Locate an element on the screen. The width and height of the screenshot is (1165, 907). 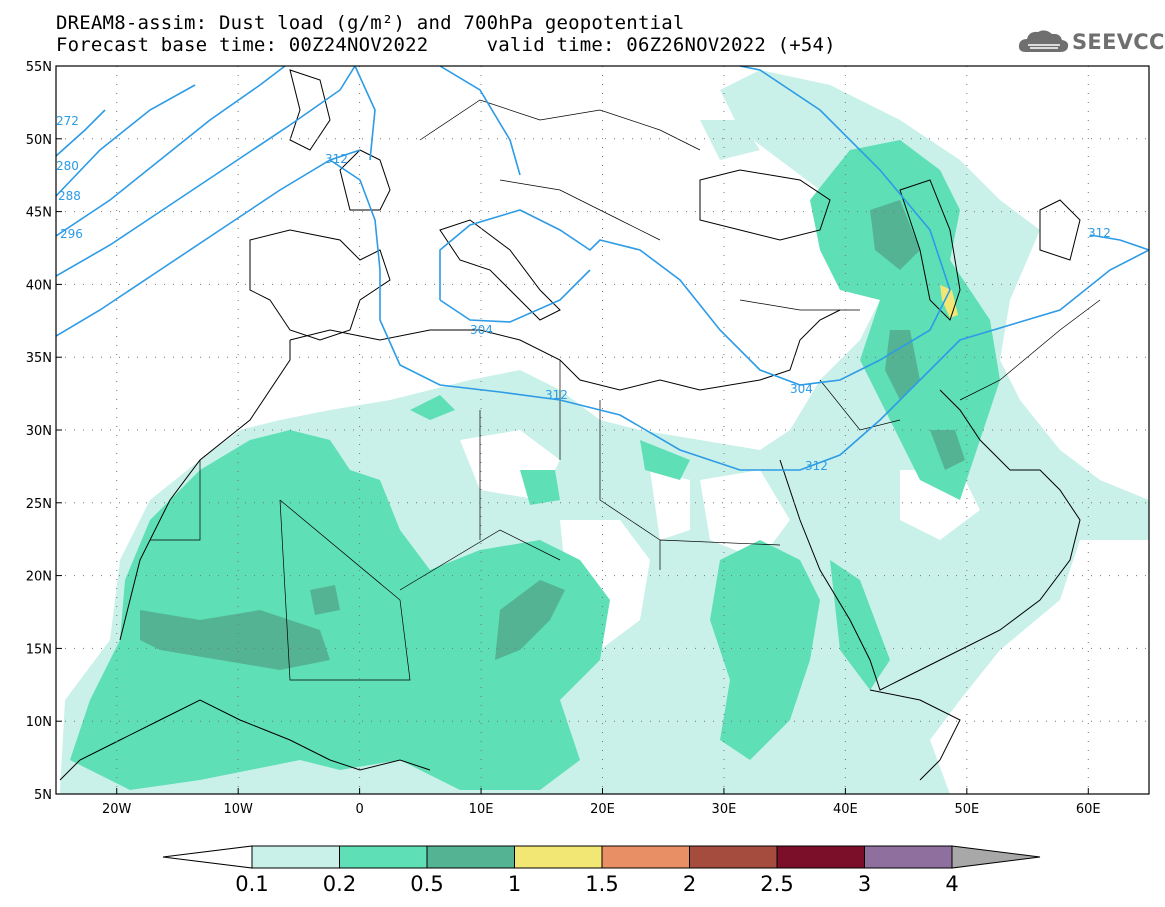
latitude-tick-label: 35N is located at coordinates (39, 358).